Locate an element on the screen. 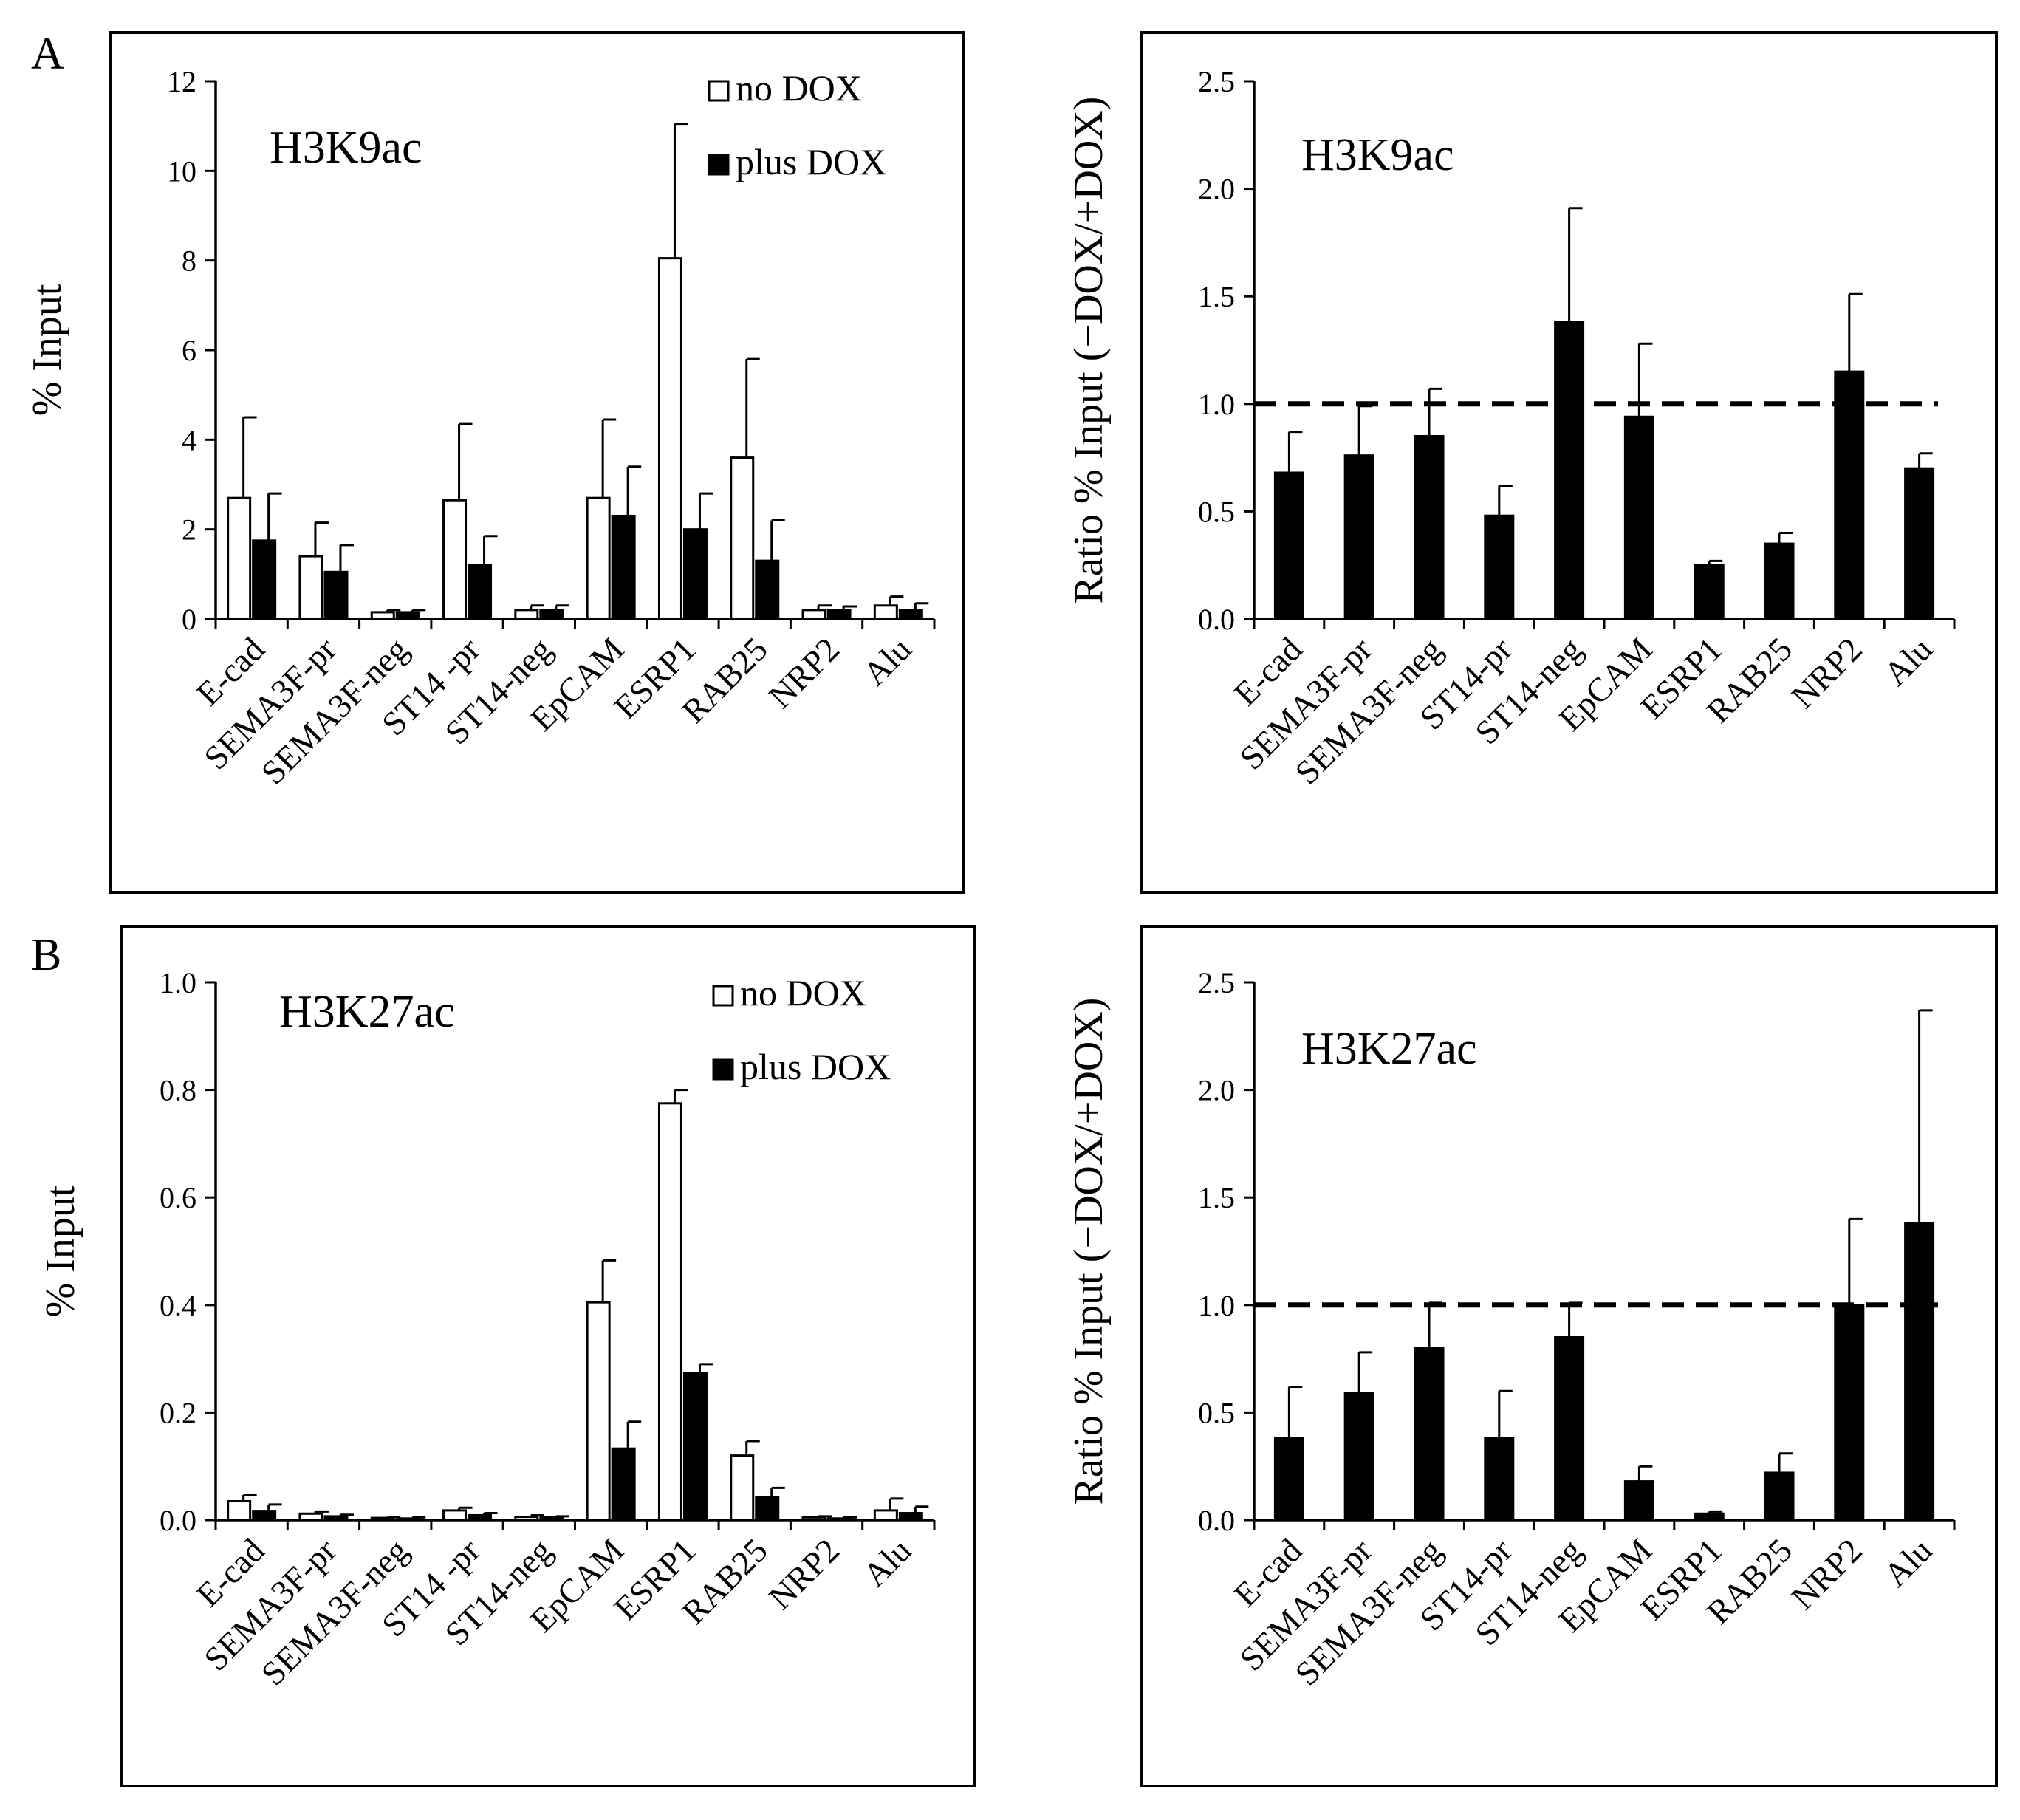 The width and height of the screenshot is (2020, 1820). y-tick-label: 0 is located at coordinates (189, 619).